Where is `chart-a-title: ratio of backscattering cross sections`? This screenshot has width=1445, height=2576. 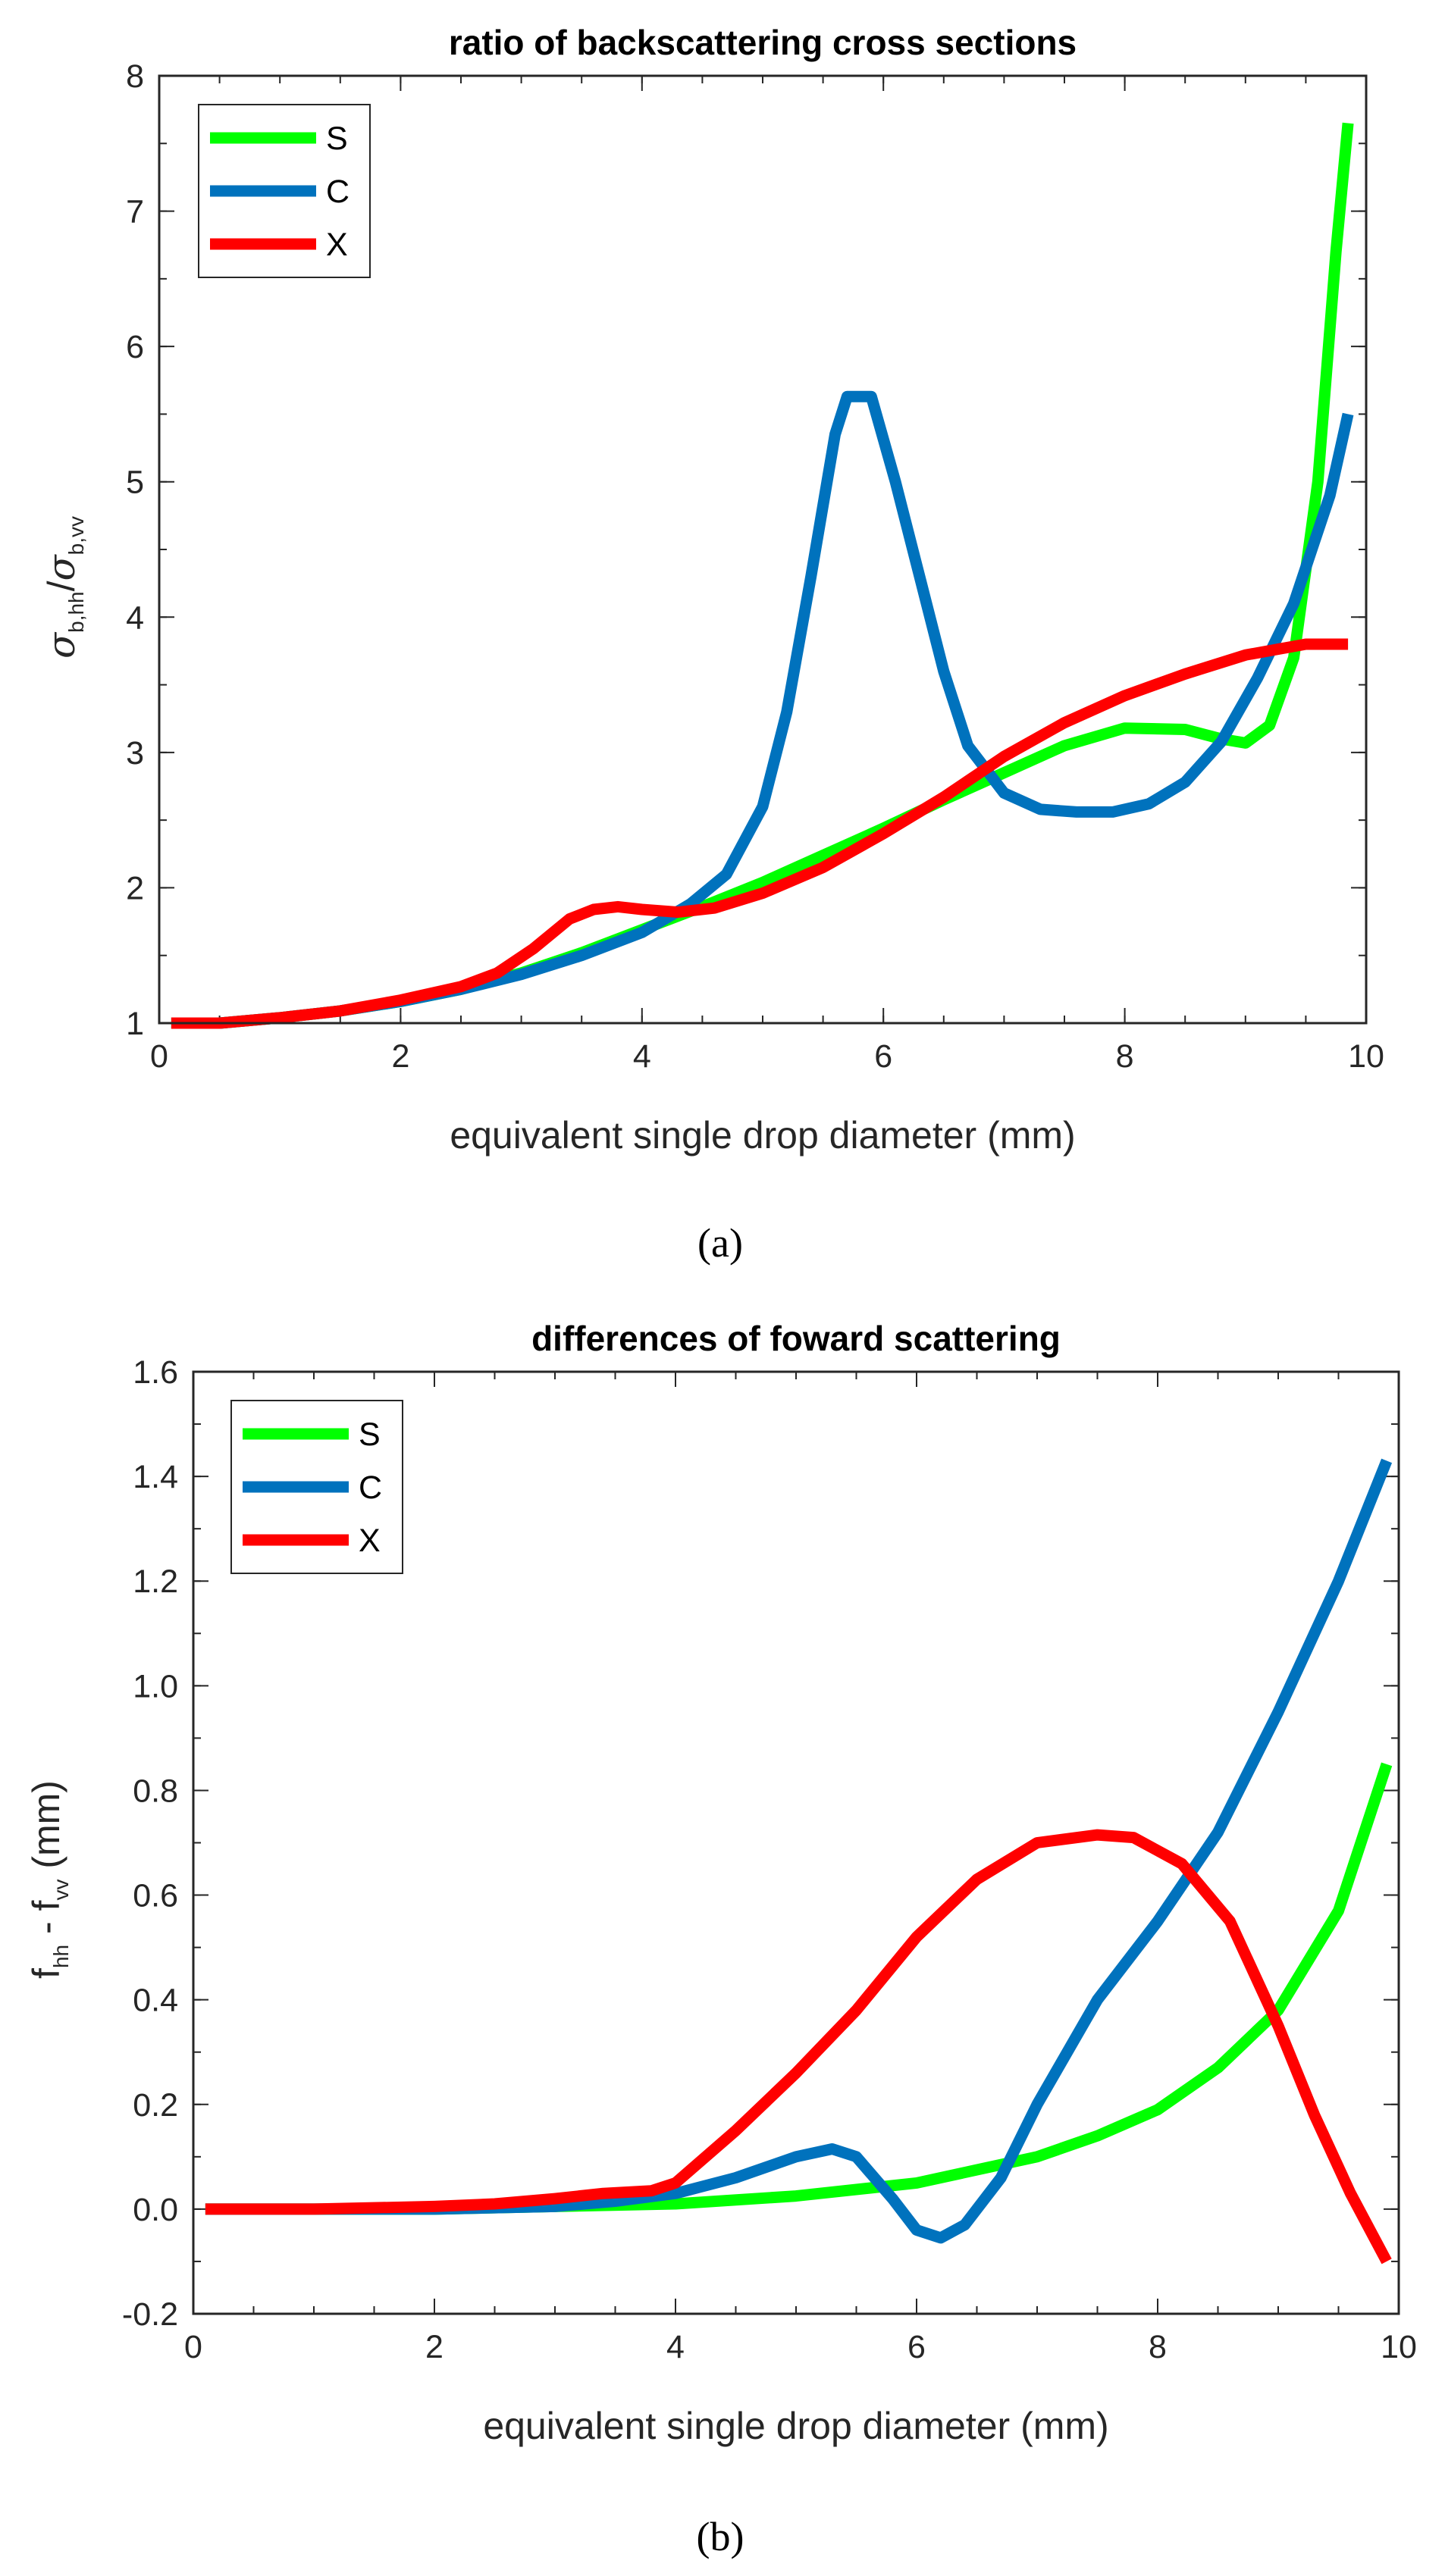
chart-a-title: ratio of backscattering cross sections is located at coordinates (763, 42).